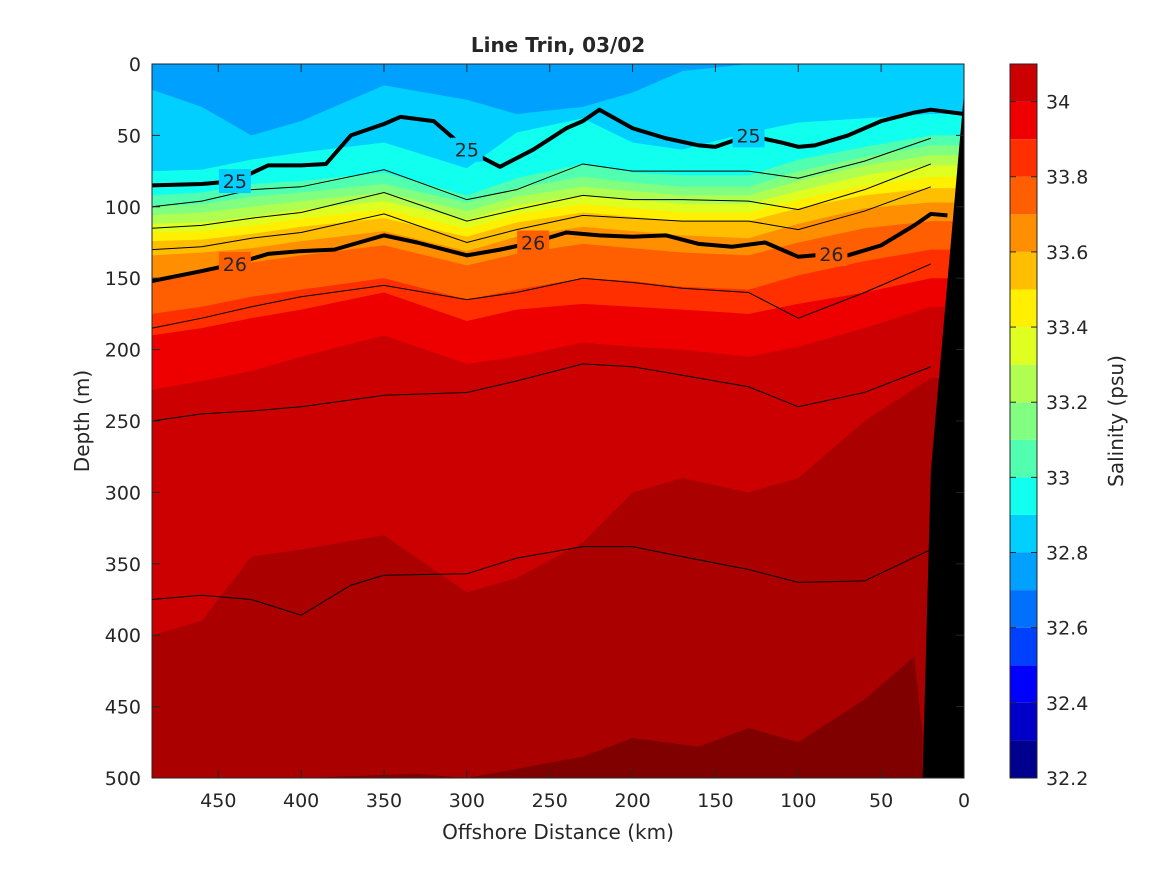 The height and width of the screenshot is (875, 1167). I want to click on y-tick-label: 500, so click(123, 779).